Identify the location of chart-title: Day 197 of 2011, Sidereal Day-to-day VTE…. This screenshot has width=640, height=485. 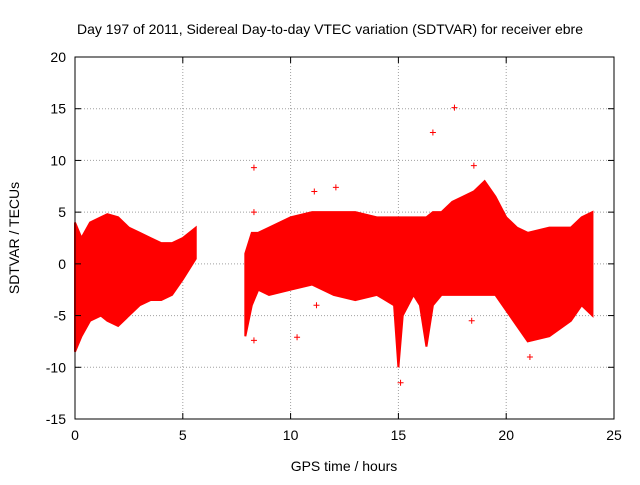
(330, 29).